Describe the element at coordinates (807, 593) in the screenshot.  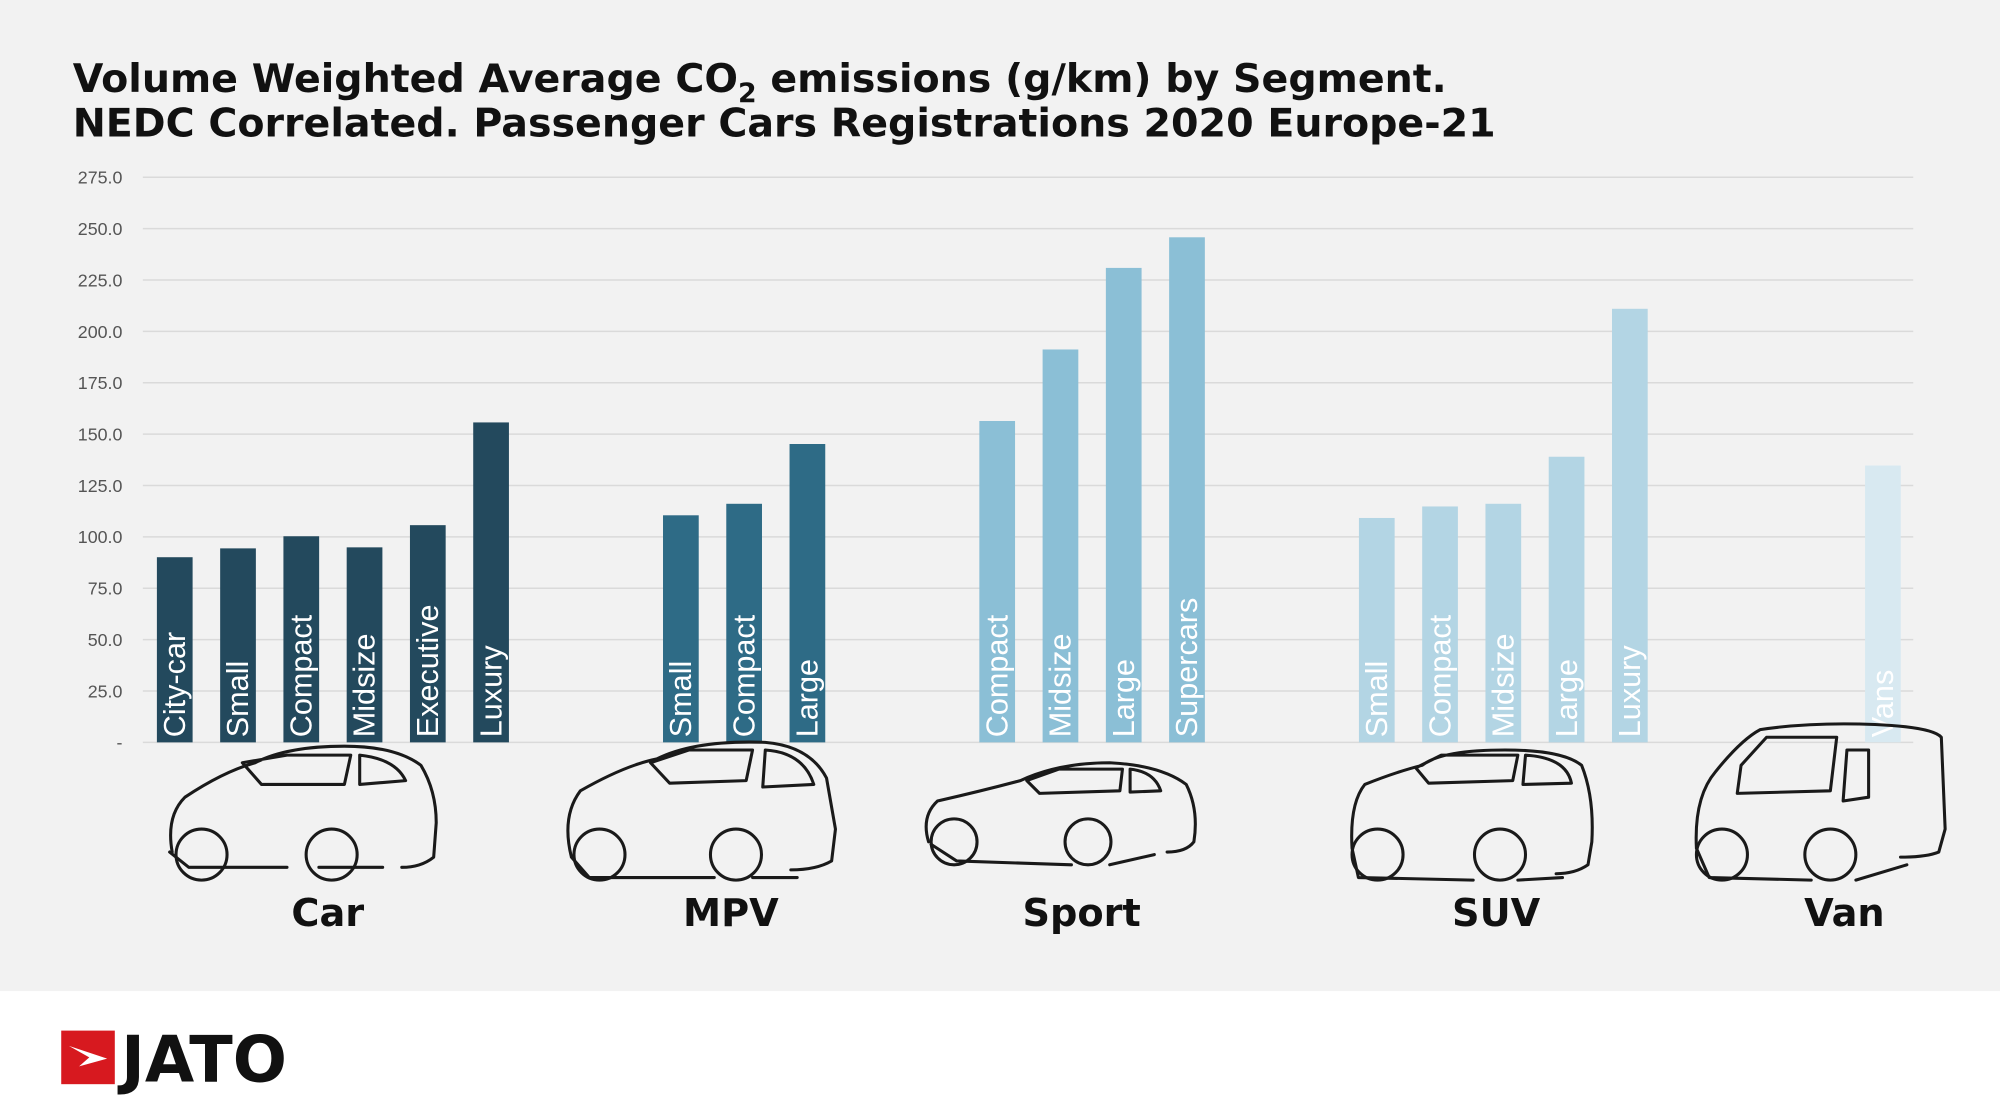
I see `bar-mpv-large` at that location.